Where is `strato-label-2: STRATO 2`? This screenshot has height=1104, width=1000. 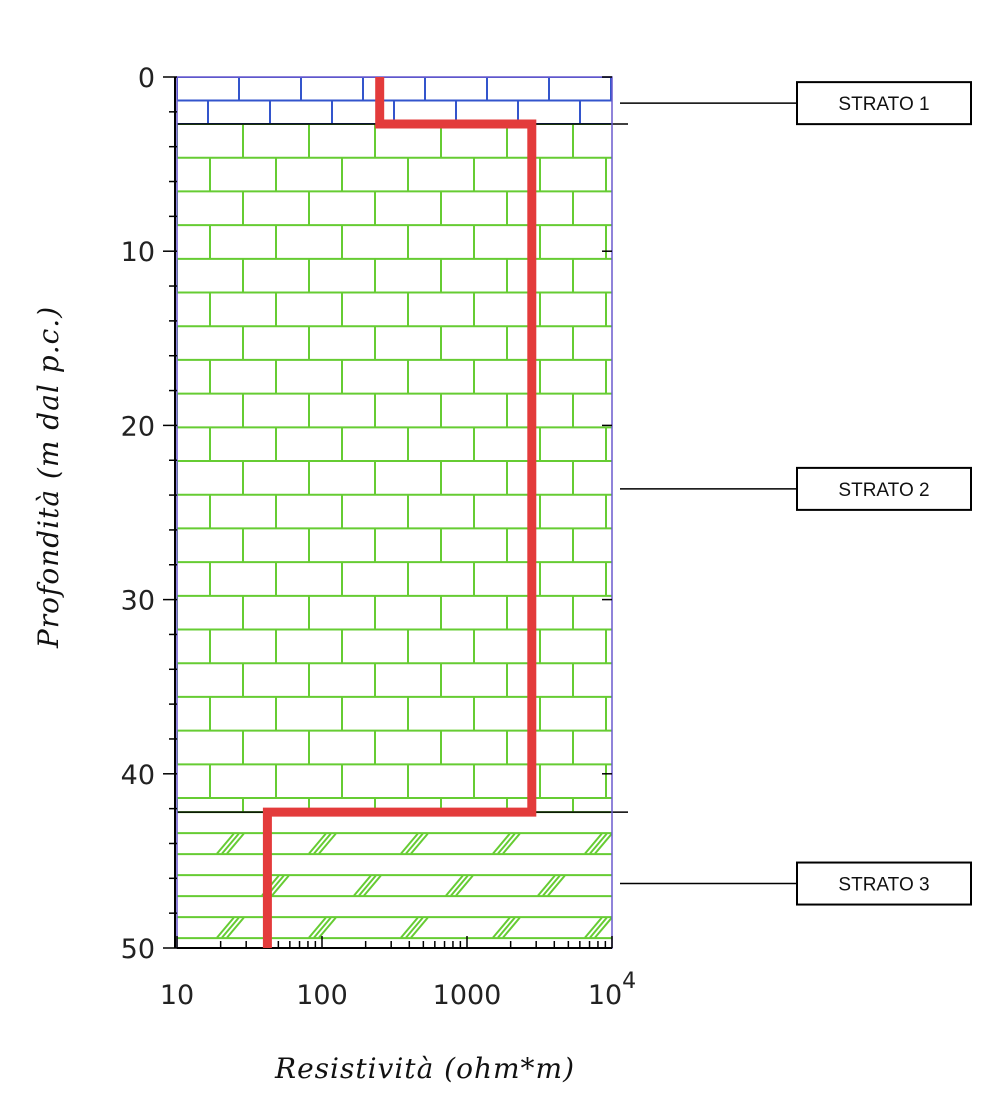 strato-label-2: STRATO 2 is located at coordinates (883, 490).